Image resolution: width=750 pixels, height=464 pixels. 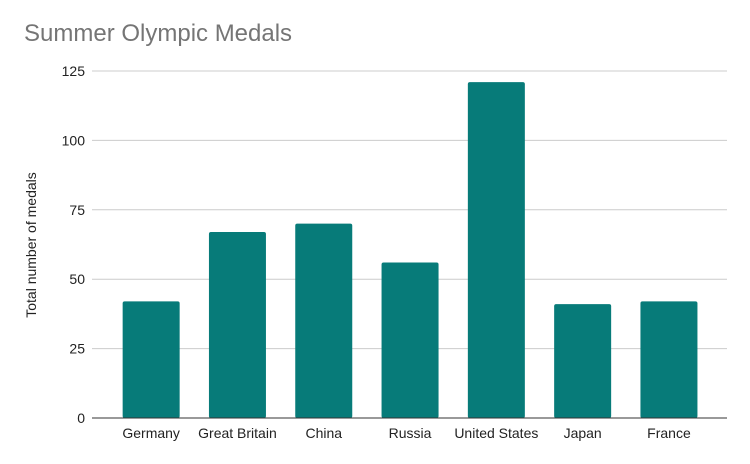 I want to click on bar-china, so click(x=324, y=320).